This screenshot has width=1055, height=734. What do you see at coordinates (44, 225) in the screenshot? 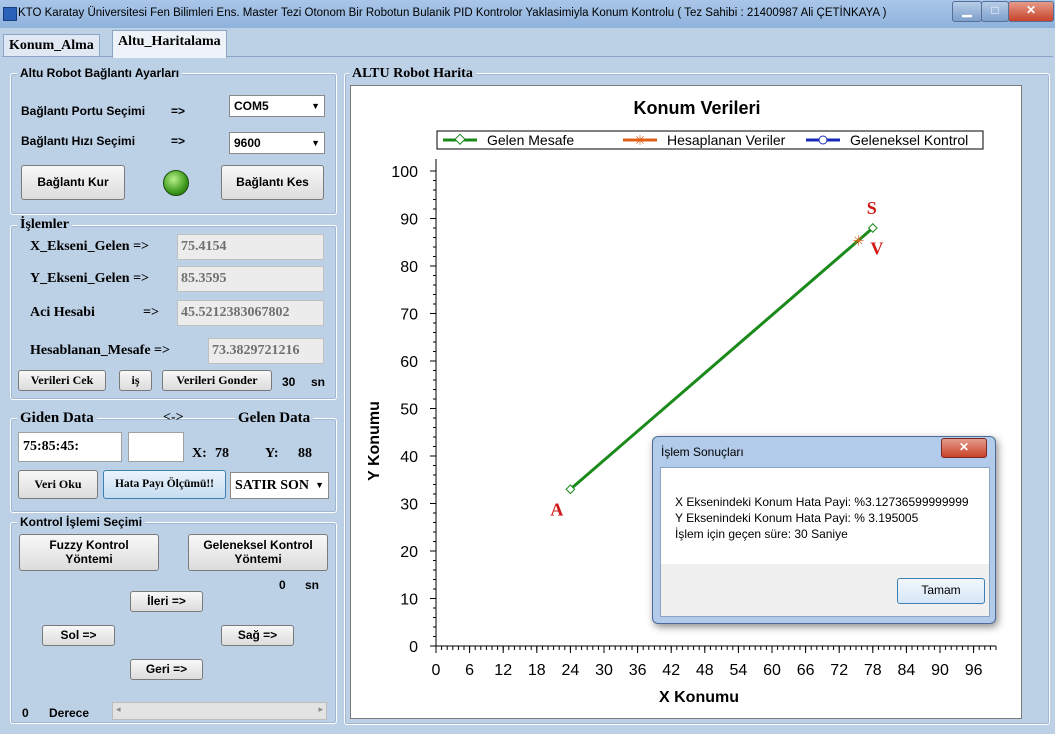
I see `operations-group-title: İşlemler` at bounding box center [44, 225].